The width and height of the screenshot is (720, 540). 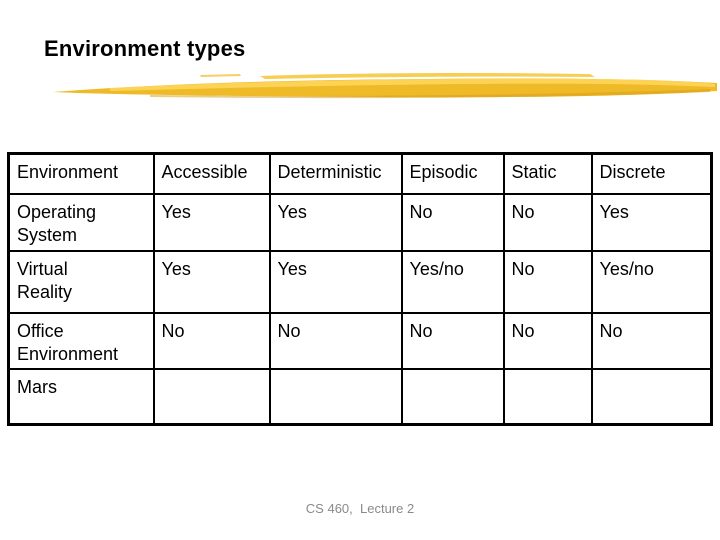 I want to click on row-name: Office Environment, so click(x=81, y=340).